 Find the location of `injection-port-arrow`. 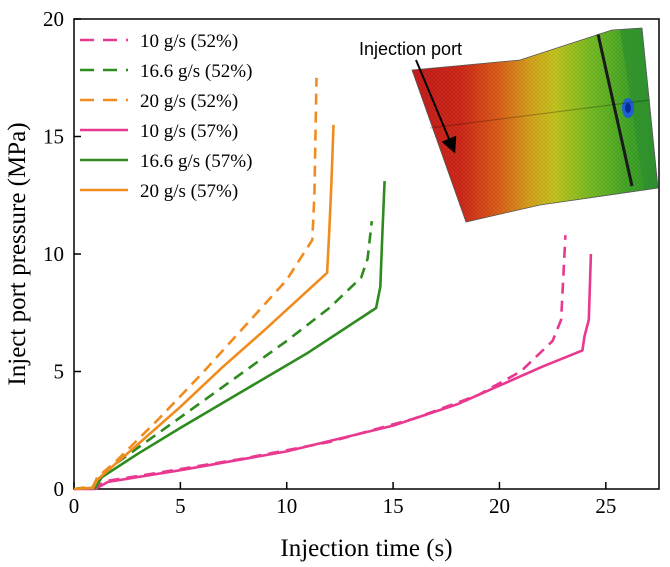

injection-port-arrow is located at coordinates (436, 106).